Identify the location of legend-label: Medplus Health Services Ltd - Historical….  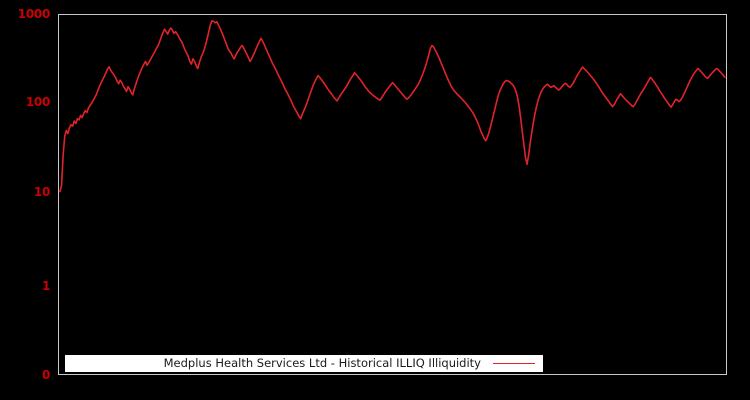
(322, 362).